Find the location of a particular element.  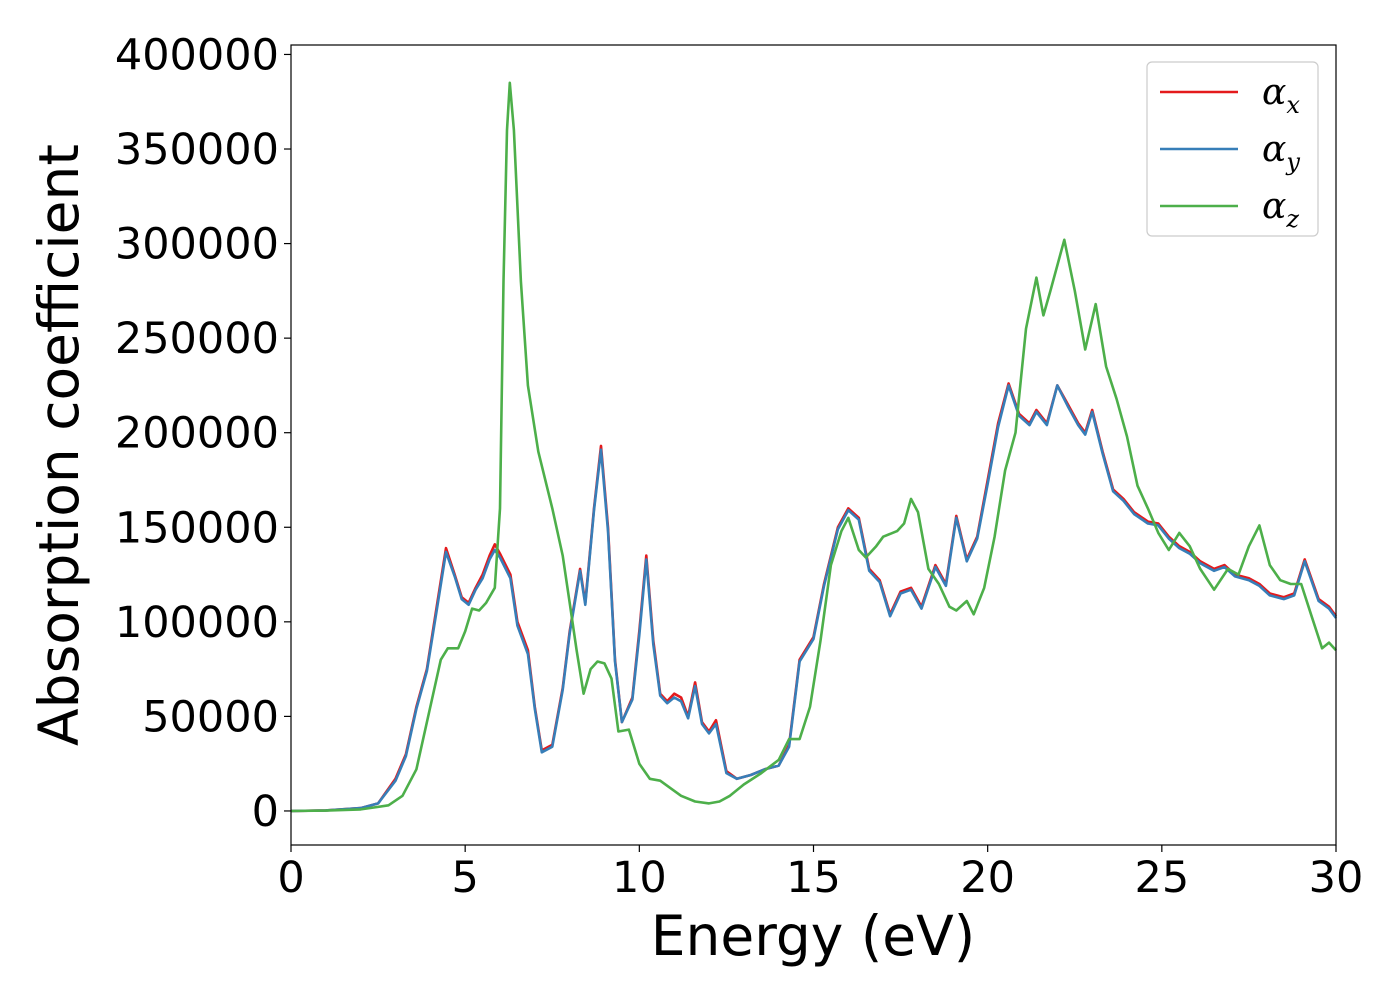

x-tick-label-5: 25 is located at coordinates (1161, 878).